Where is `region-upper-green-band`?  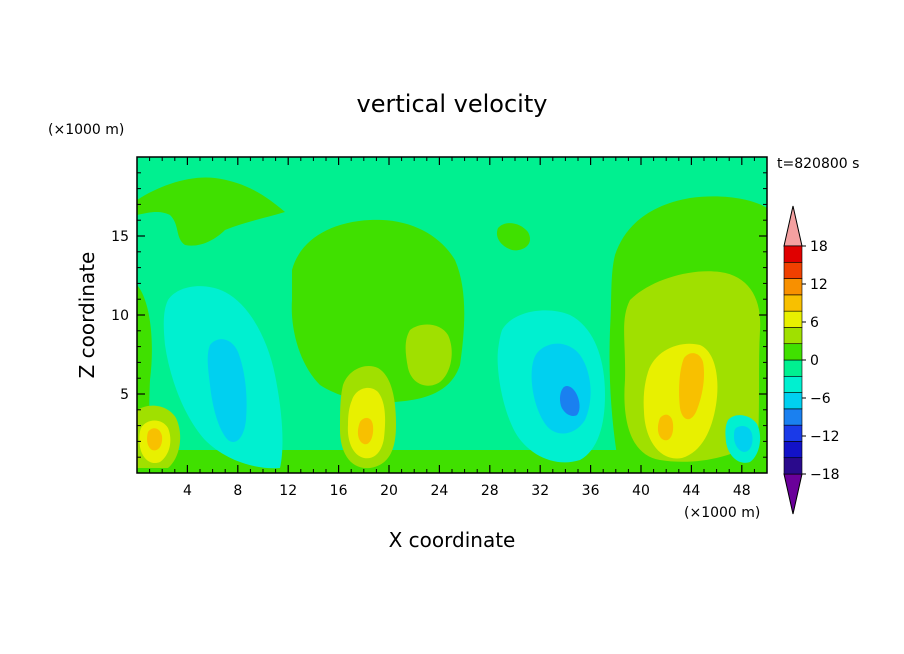
region-upper-green-band is located at coordinates (211, 211).